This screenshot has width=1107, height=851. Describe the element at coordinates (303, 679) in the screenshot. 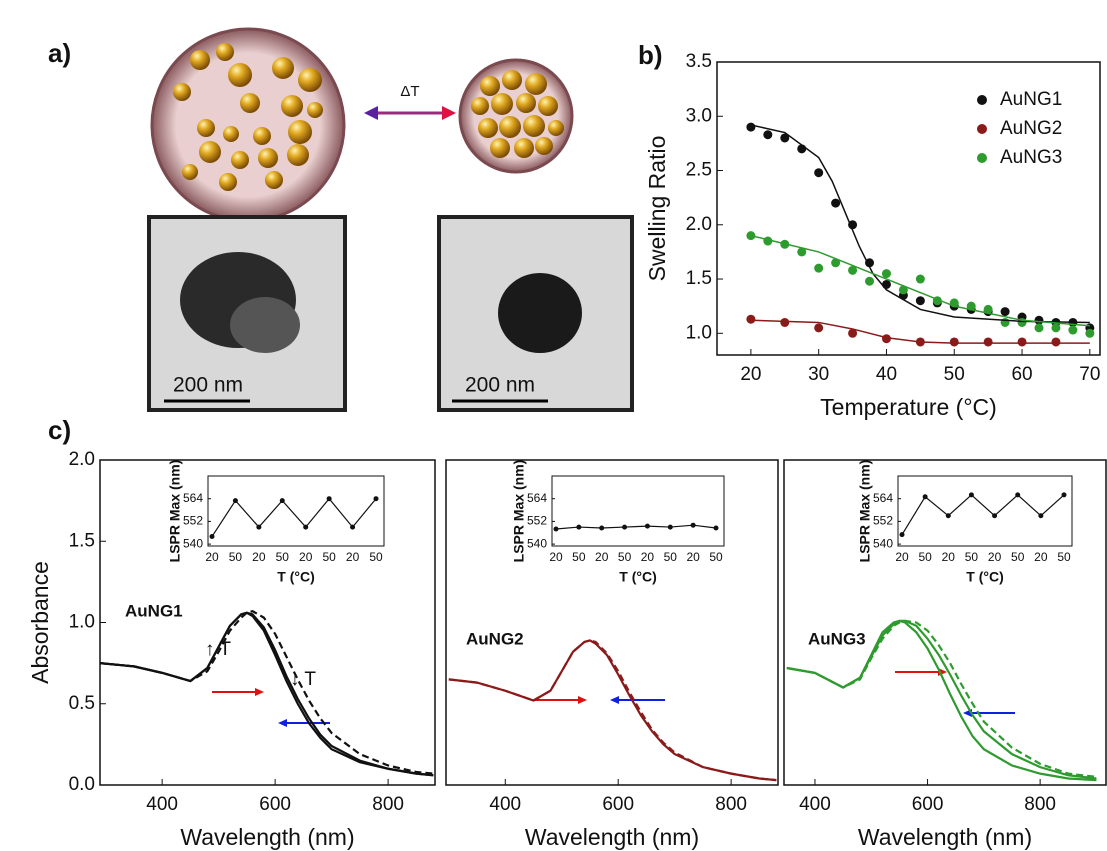

I see `annotation: ↓ T` at that location.